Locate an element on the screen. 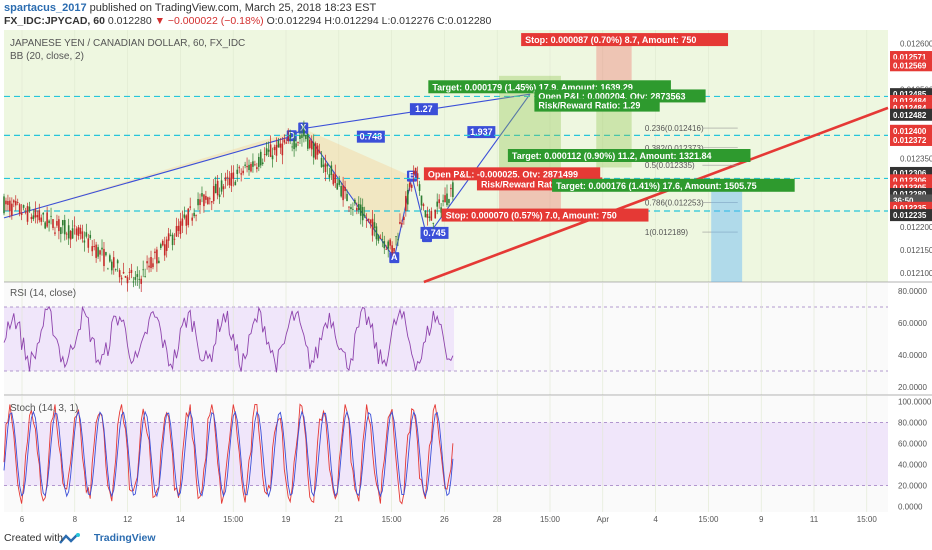 The width and height of the screenshot is (932, 550). rsi-tick-label: 40.0000 is located at coordinates (912, 355).